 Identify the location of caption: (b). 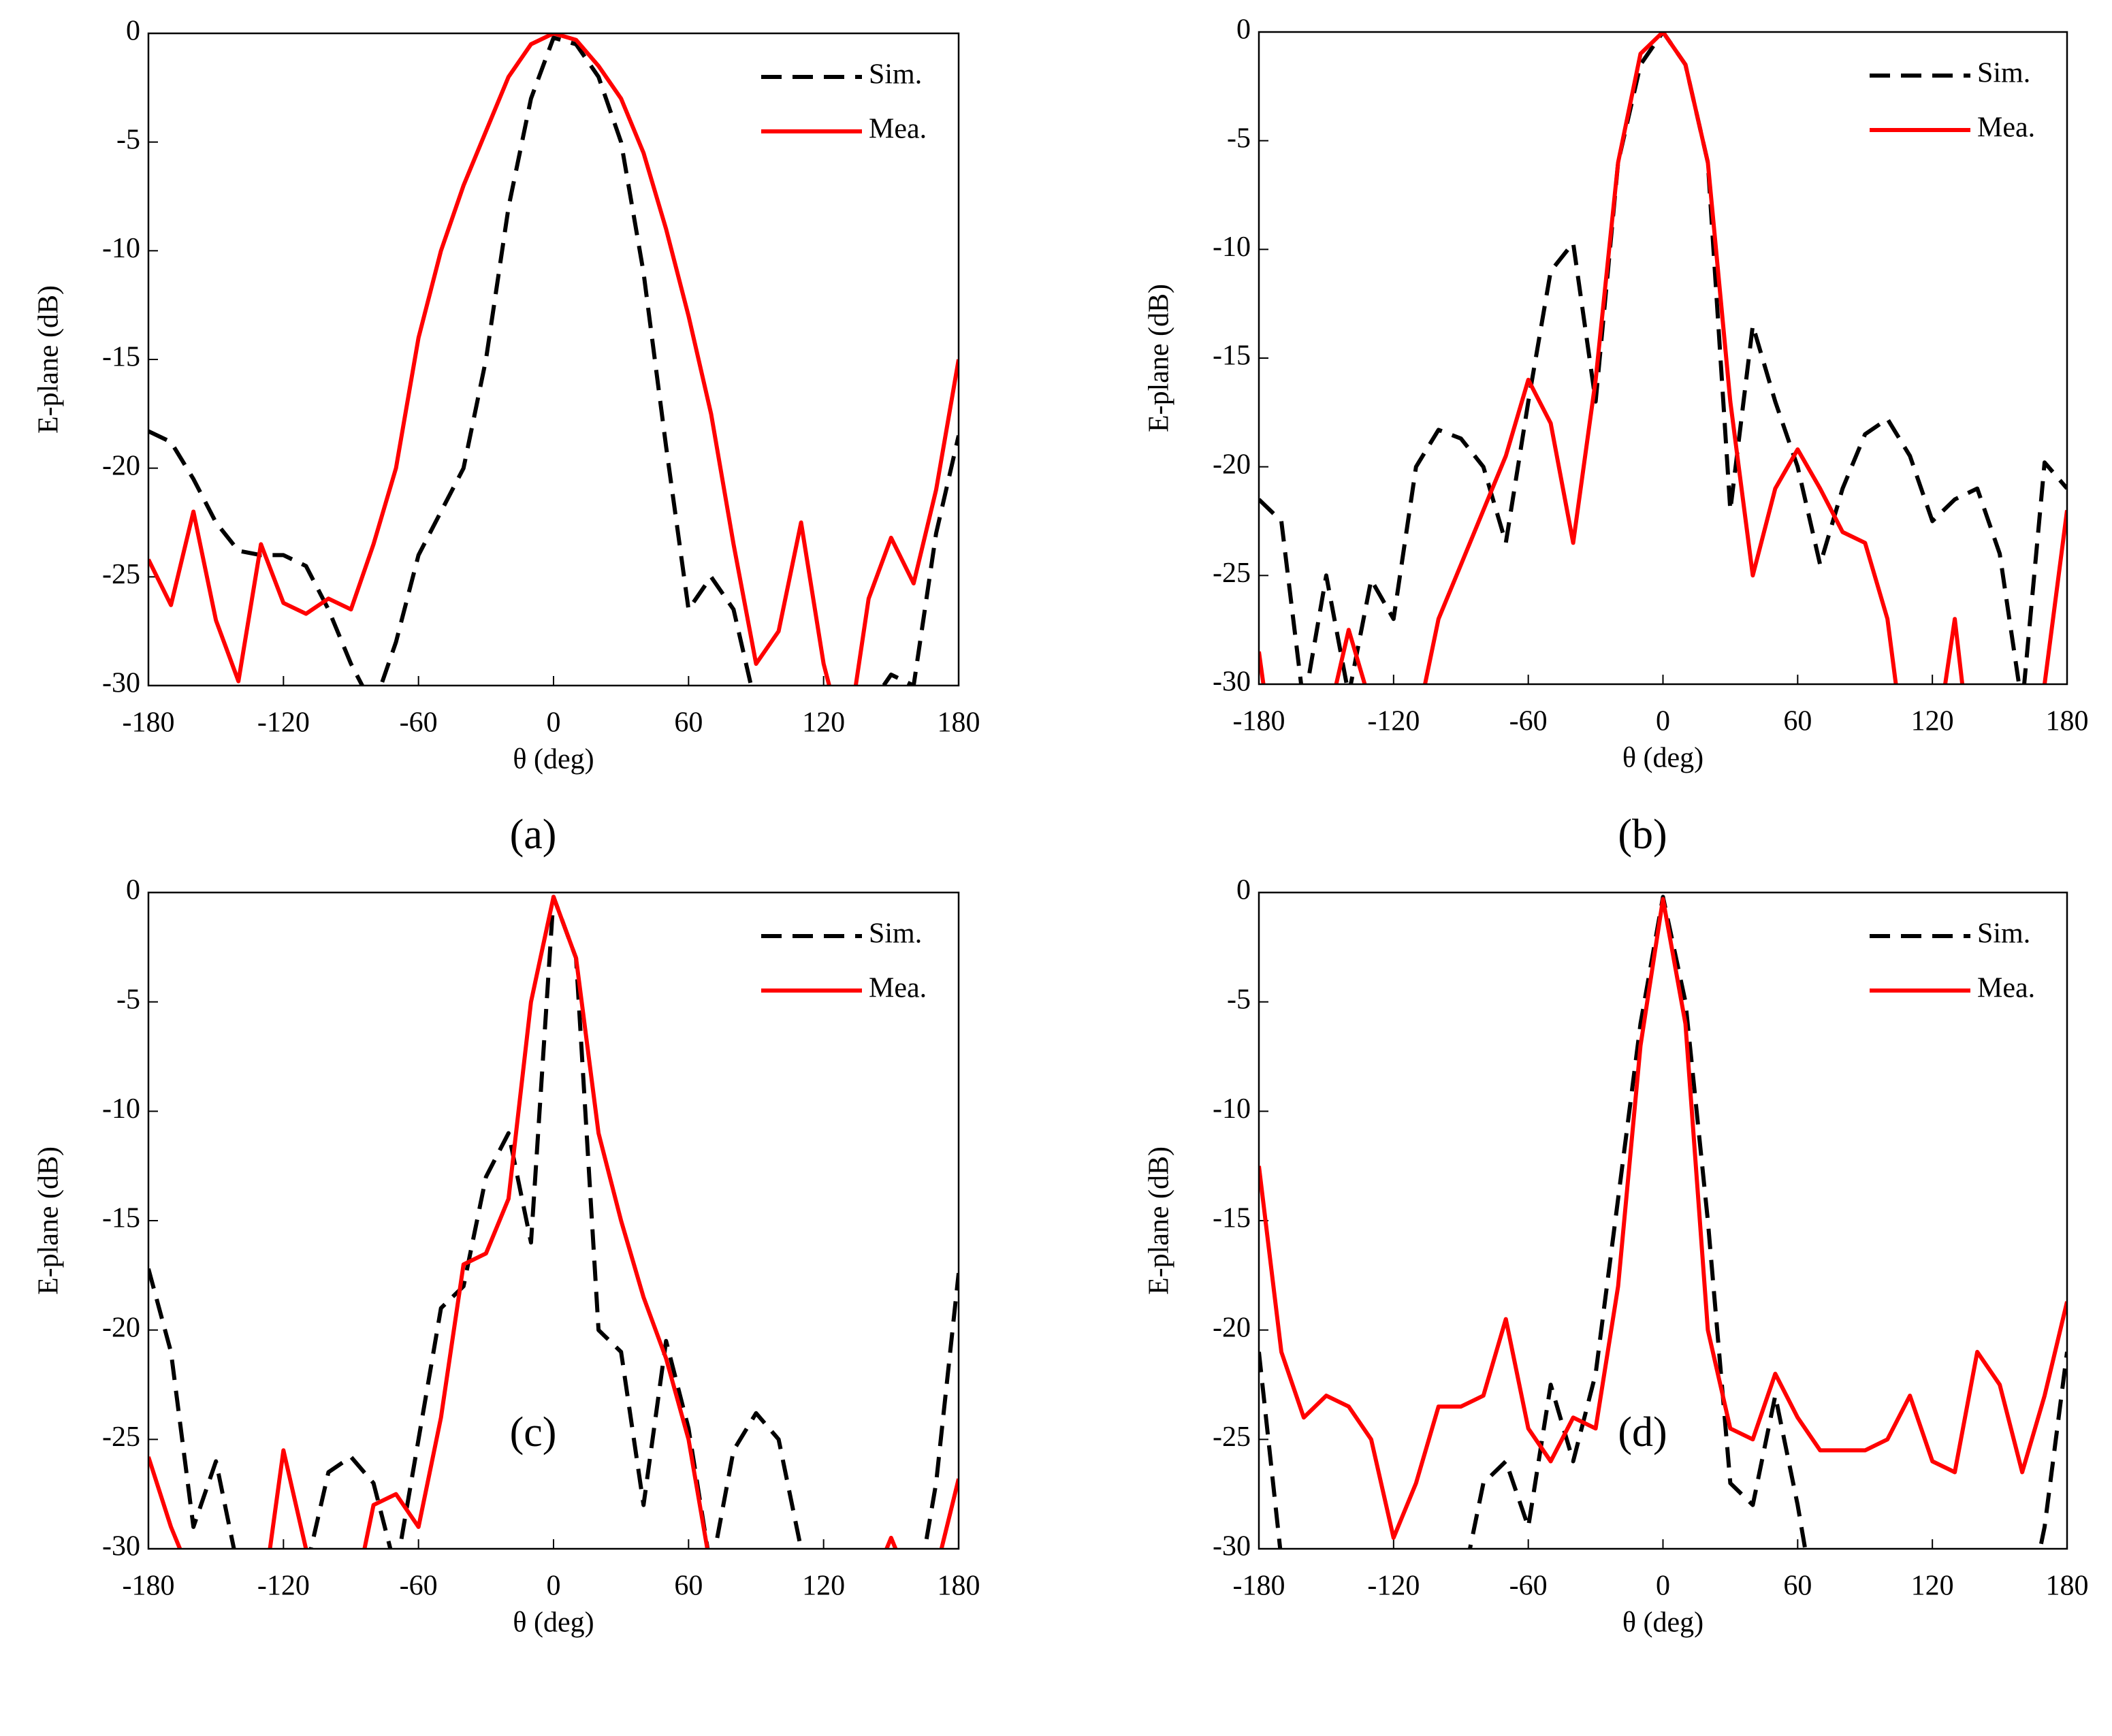
(1642, 834).